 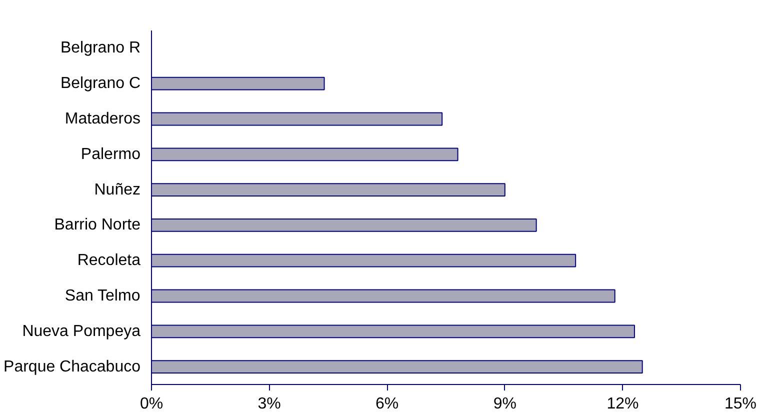 What do you see at coordinates (110, 154) in the screenshot?
I see `y-tick-label: Palermo` at bounding box center [110, 154].